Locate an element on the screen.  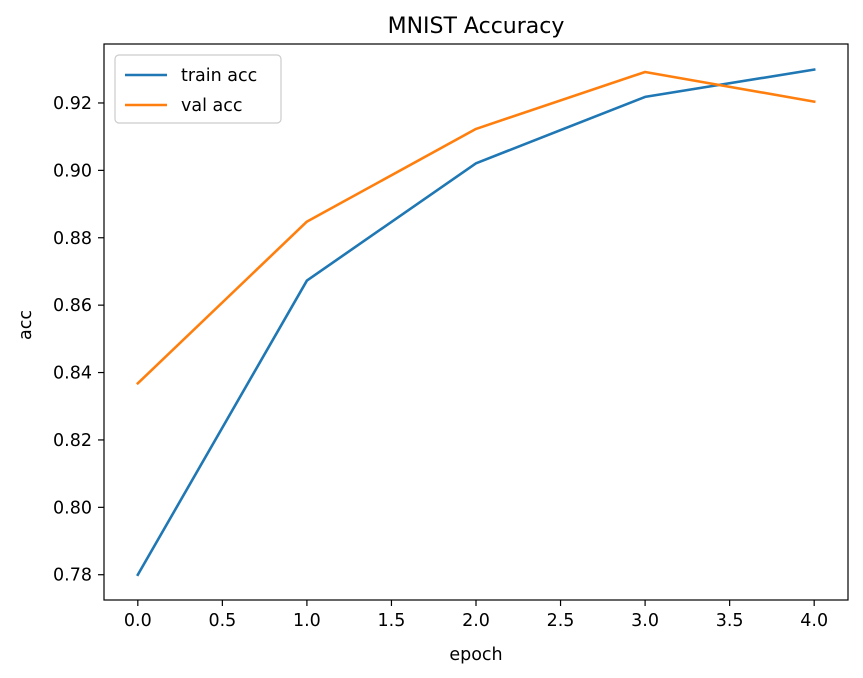
y-tick-label: 0.90 is located at coordinates (72, 171).